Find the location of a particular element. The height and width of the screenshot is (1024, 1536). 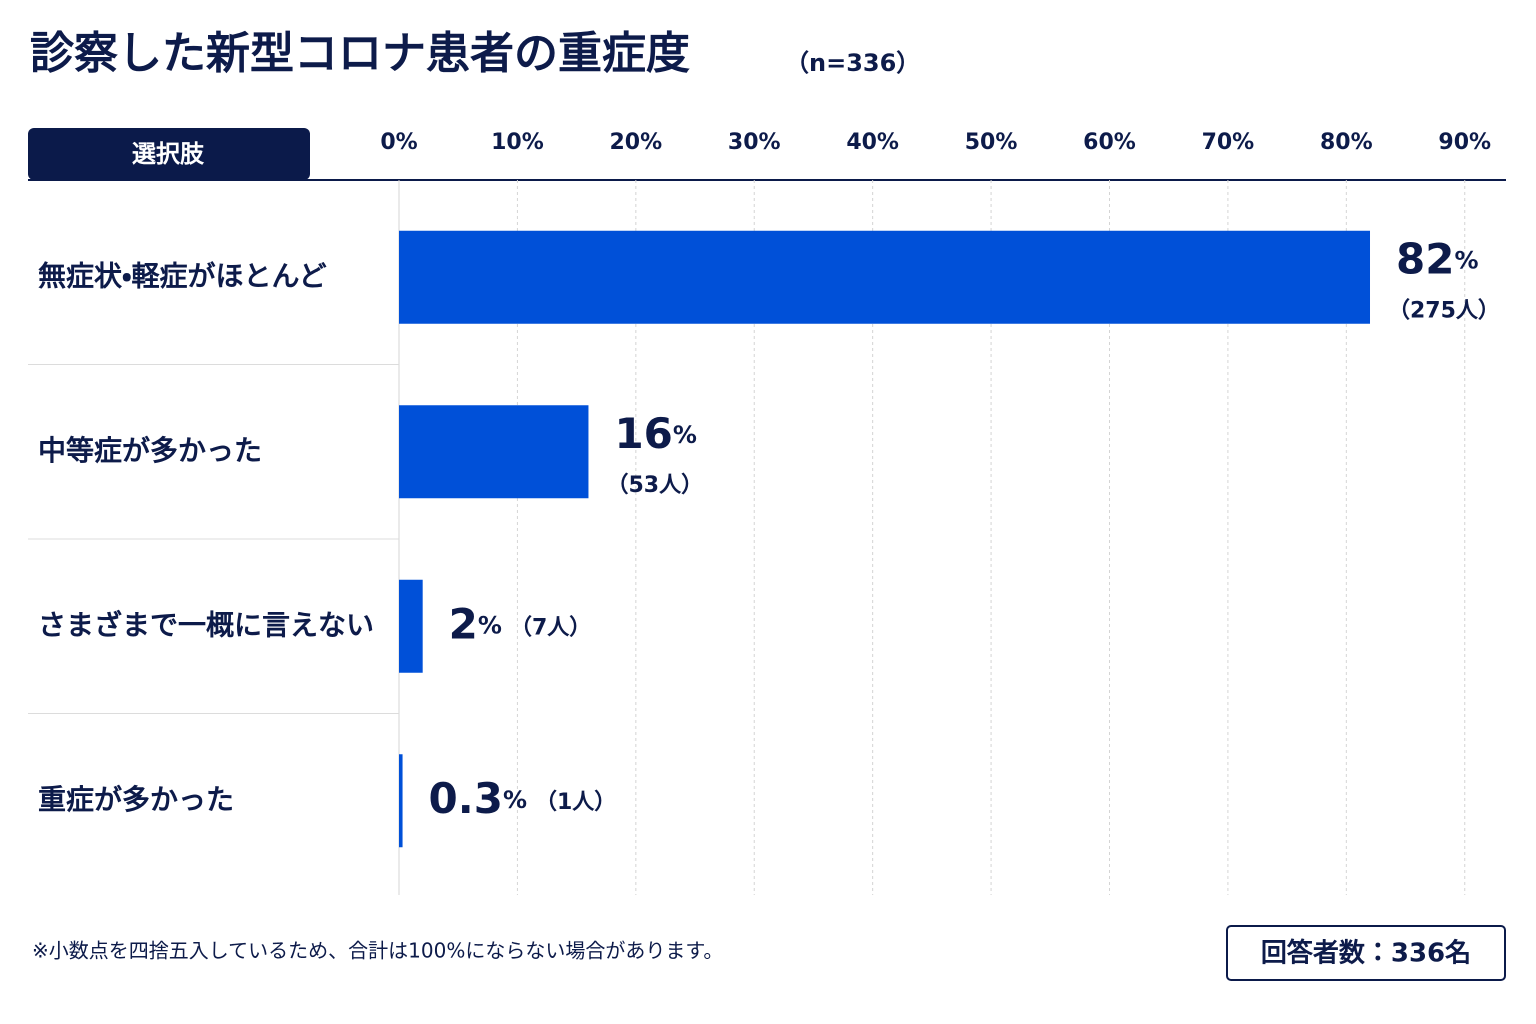

x-tick-label: 70% is located at coordinates (1228, 142).